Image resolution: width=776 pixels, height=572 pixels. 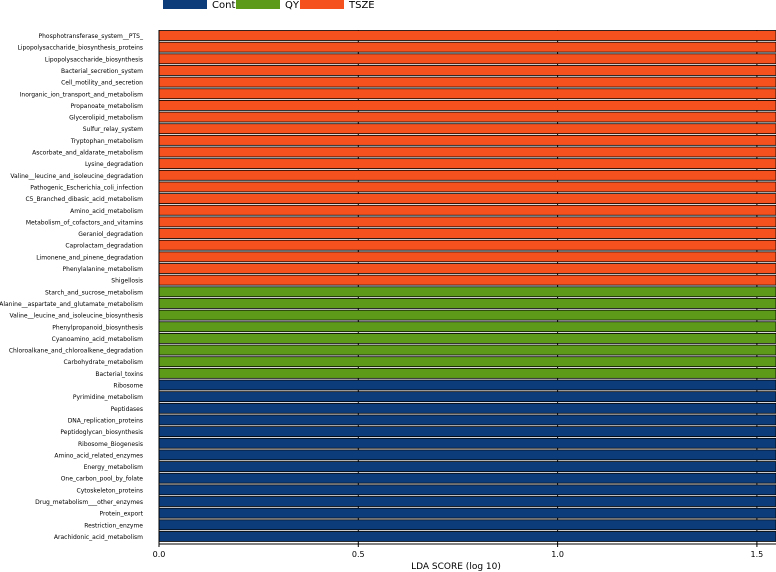 I want to click on category-label: Pyrimidine_metabolism, so click(x=108, y=397).